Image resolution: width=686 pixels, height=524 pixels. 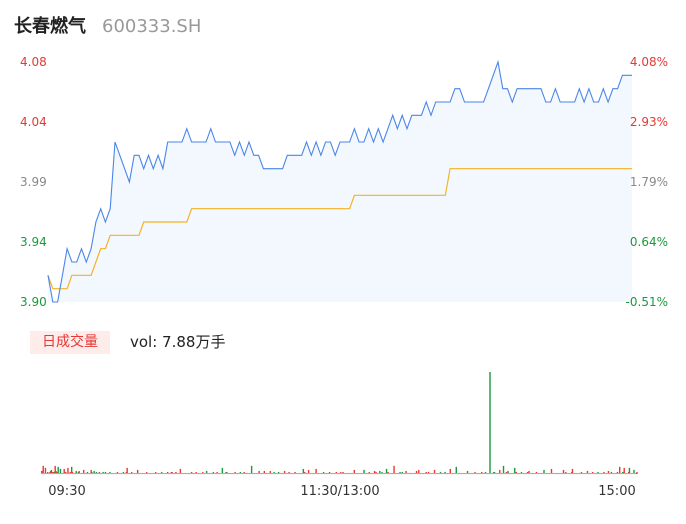 What do you see at coordinates (616, 491) in the screenshot?
I see `time-tick-label: 15:00` at bounding box center [616, 491].